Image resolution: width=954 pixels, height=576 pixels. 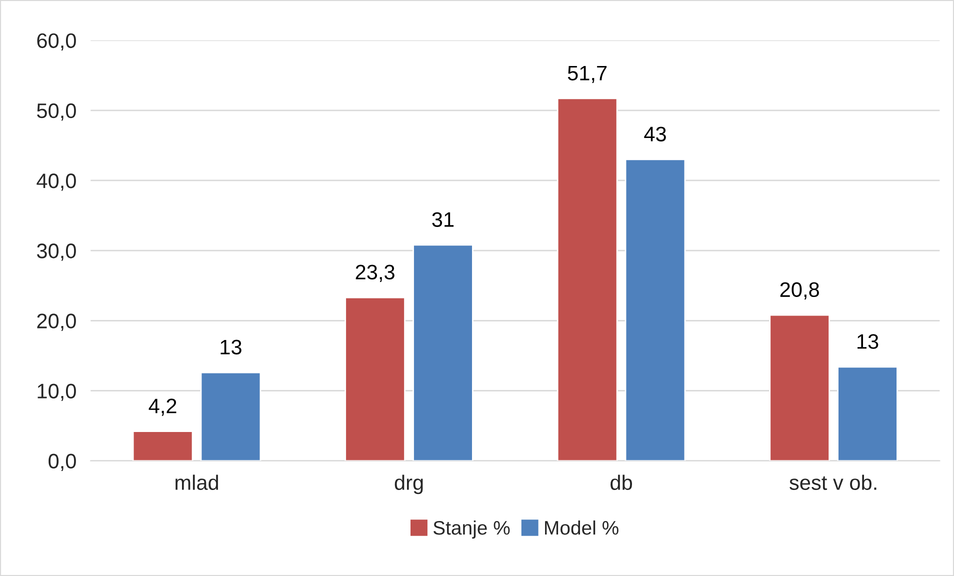 I want to click on x-tick-label: db, so click(x=621, y=482).